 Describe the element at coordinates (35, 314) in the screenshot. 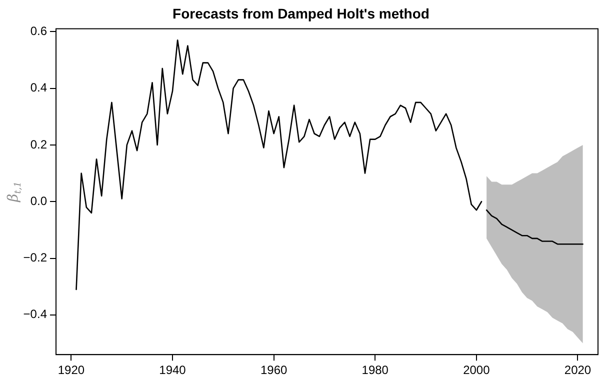

I see `y-tick-label: −0.4` at that location.